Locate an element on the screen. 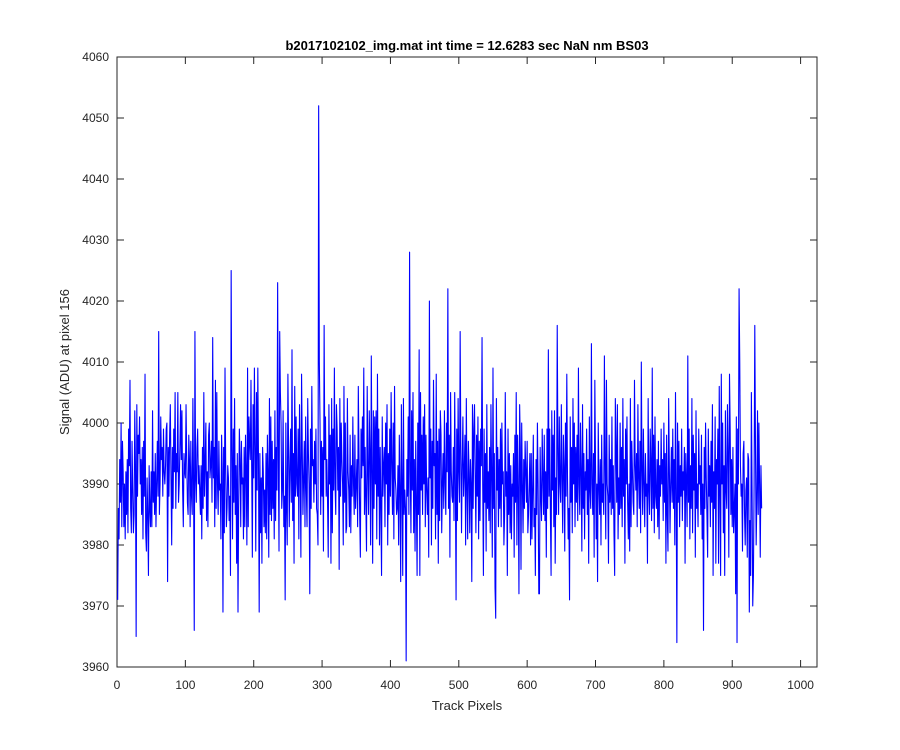 The image size is (900, 750). x-tick-label: 900 is located at coordinates (732, 685).